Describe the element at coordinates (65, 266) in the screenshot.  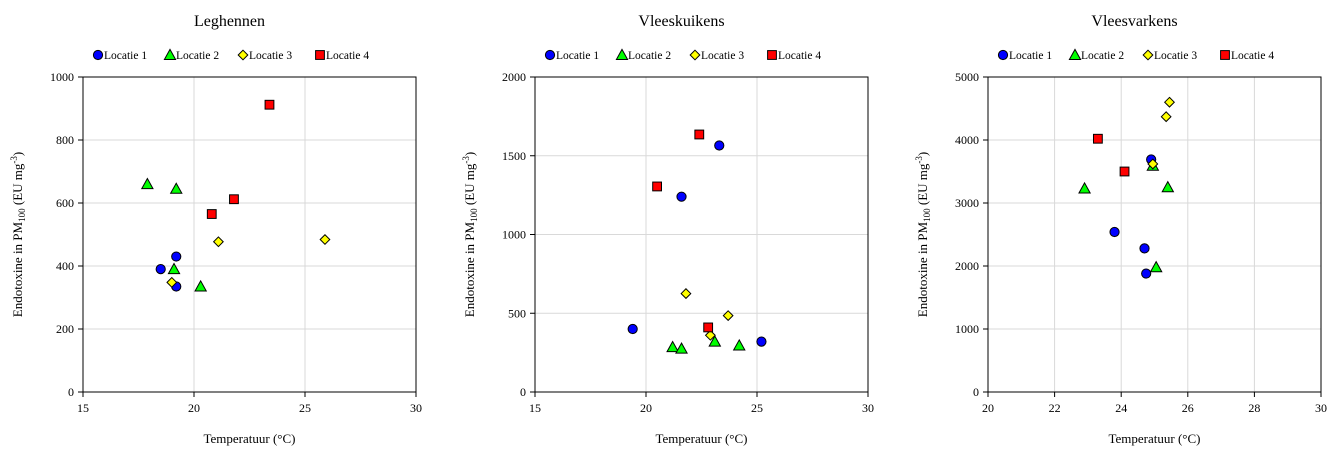
I see `y-tick-label: 400` at that location.